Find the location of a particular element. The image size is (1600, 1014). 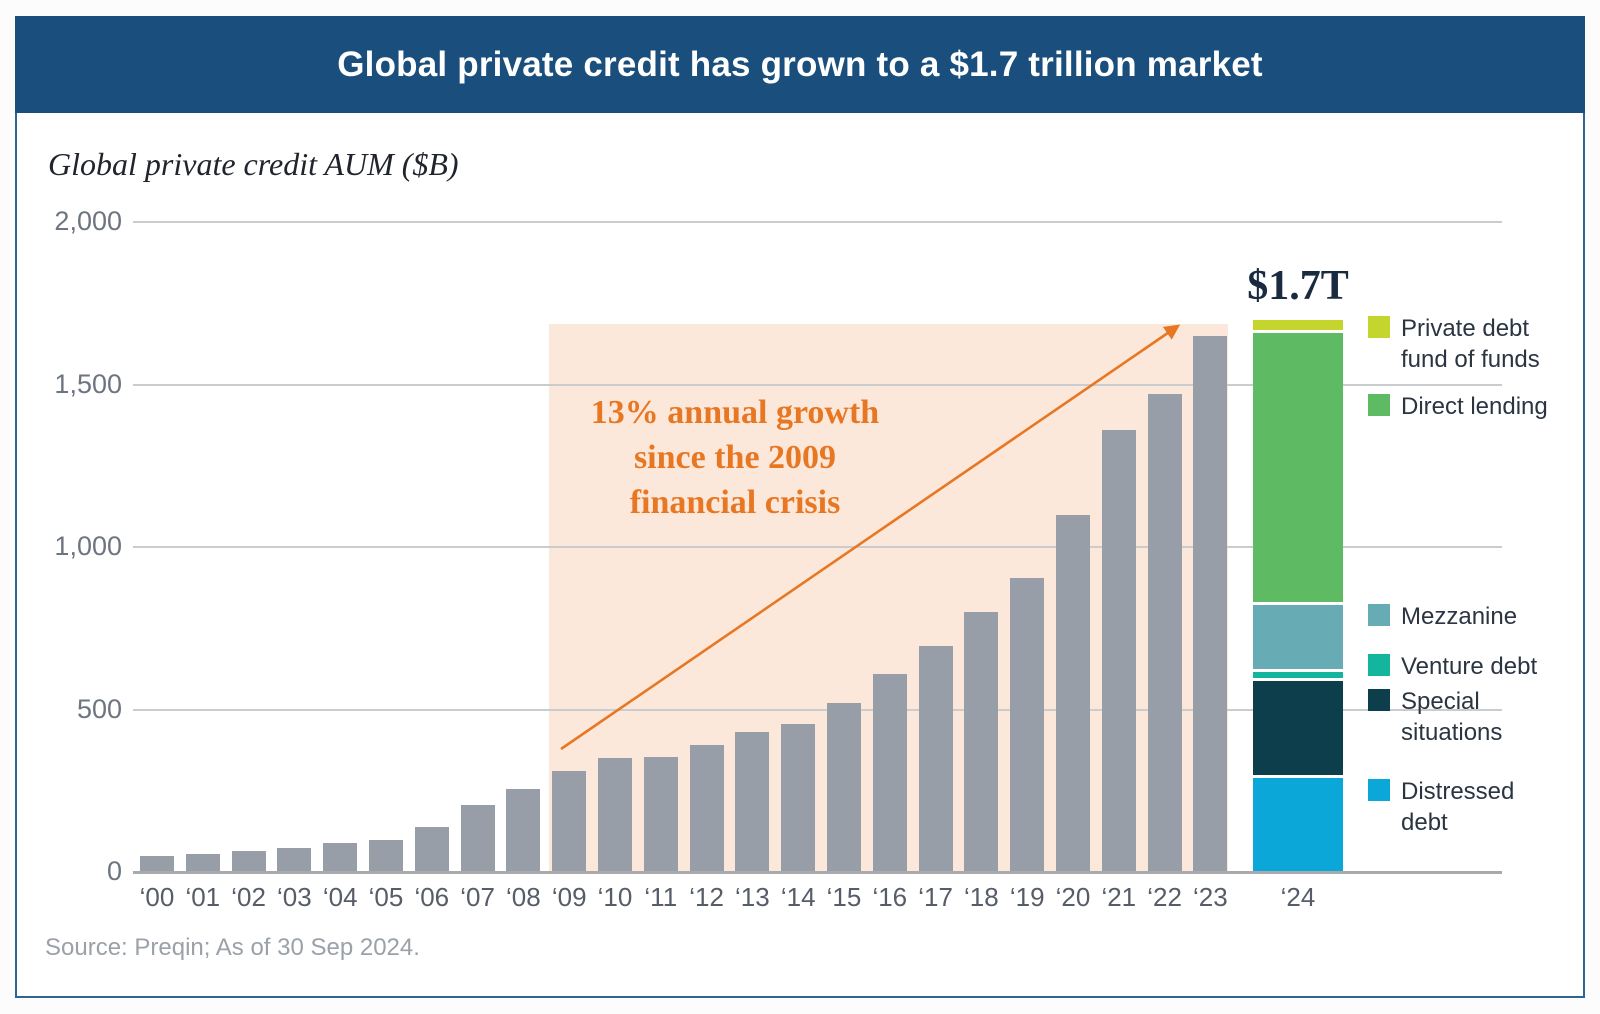

y-tick-label-1500: 1,500 is located at coordinates (88, 383).